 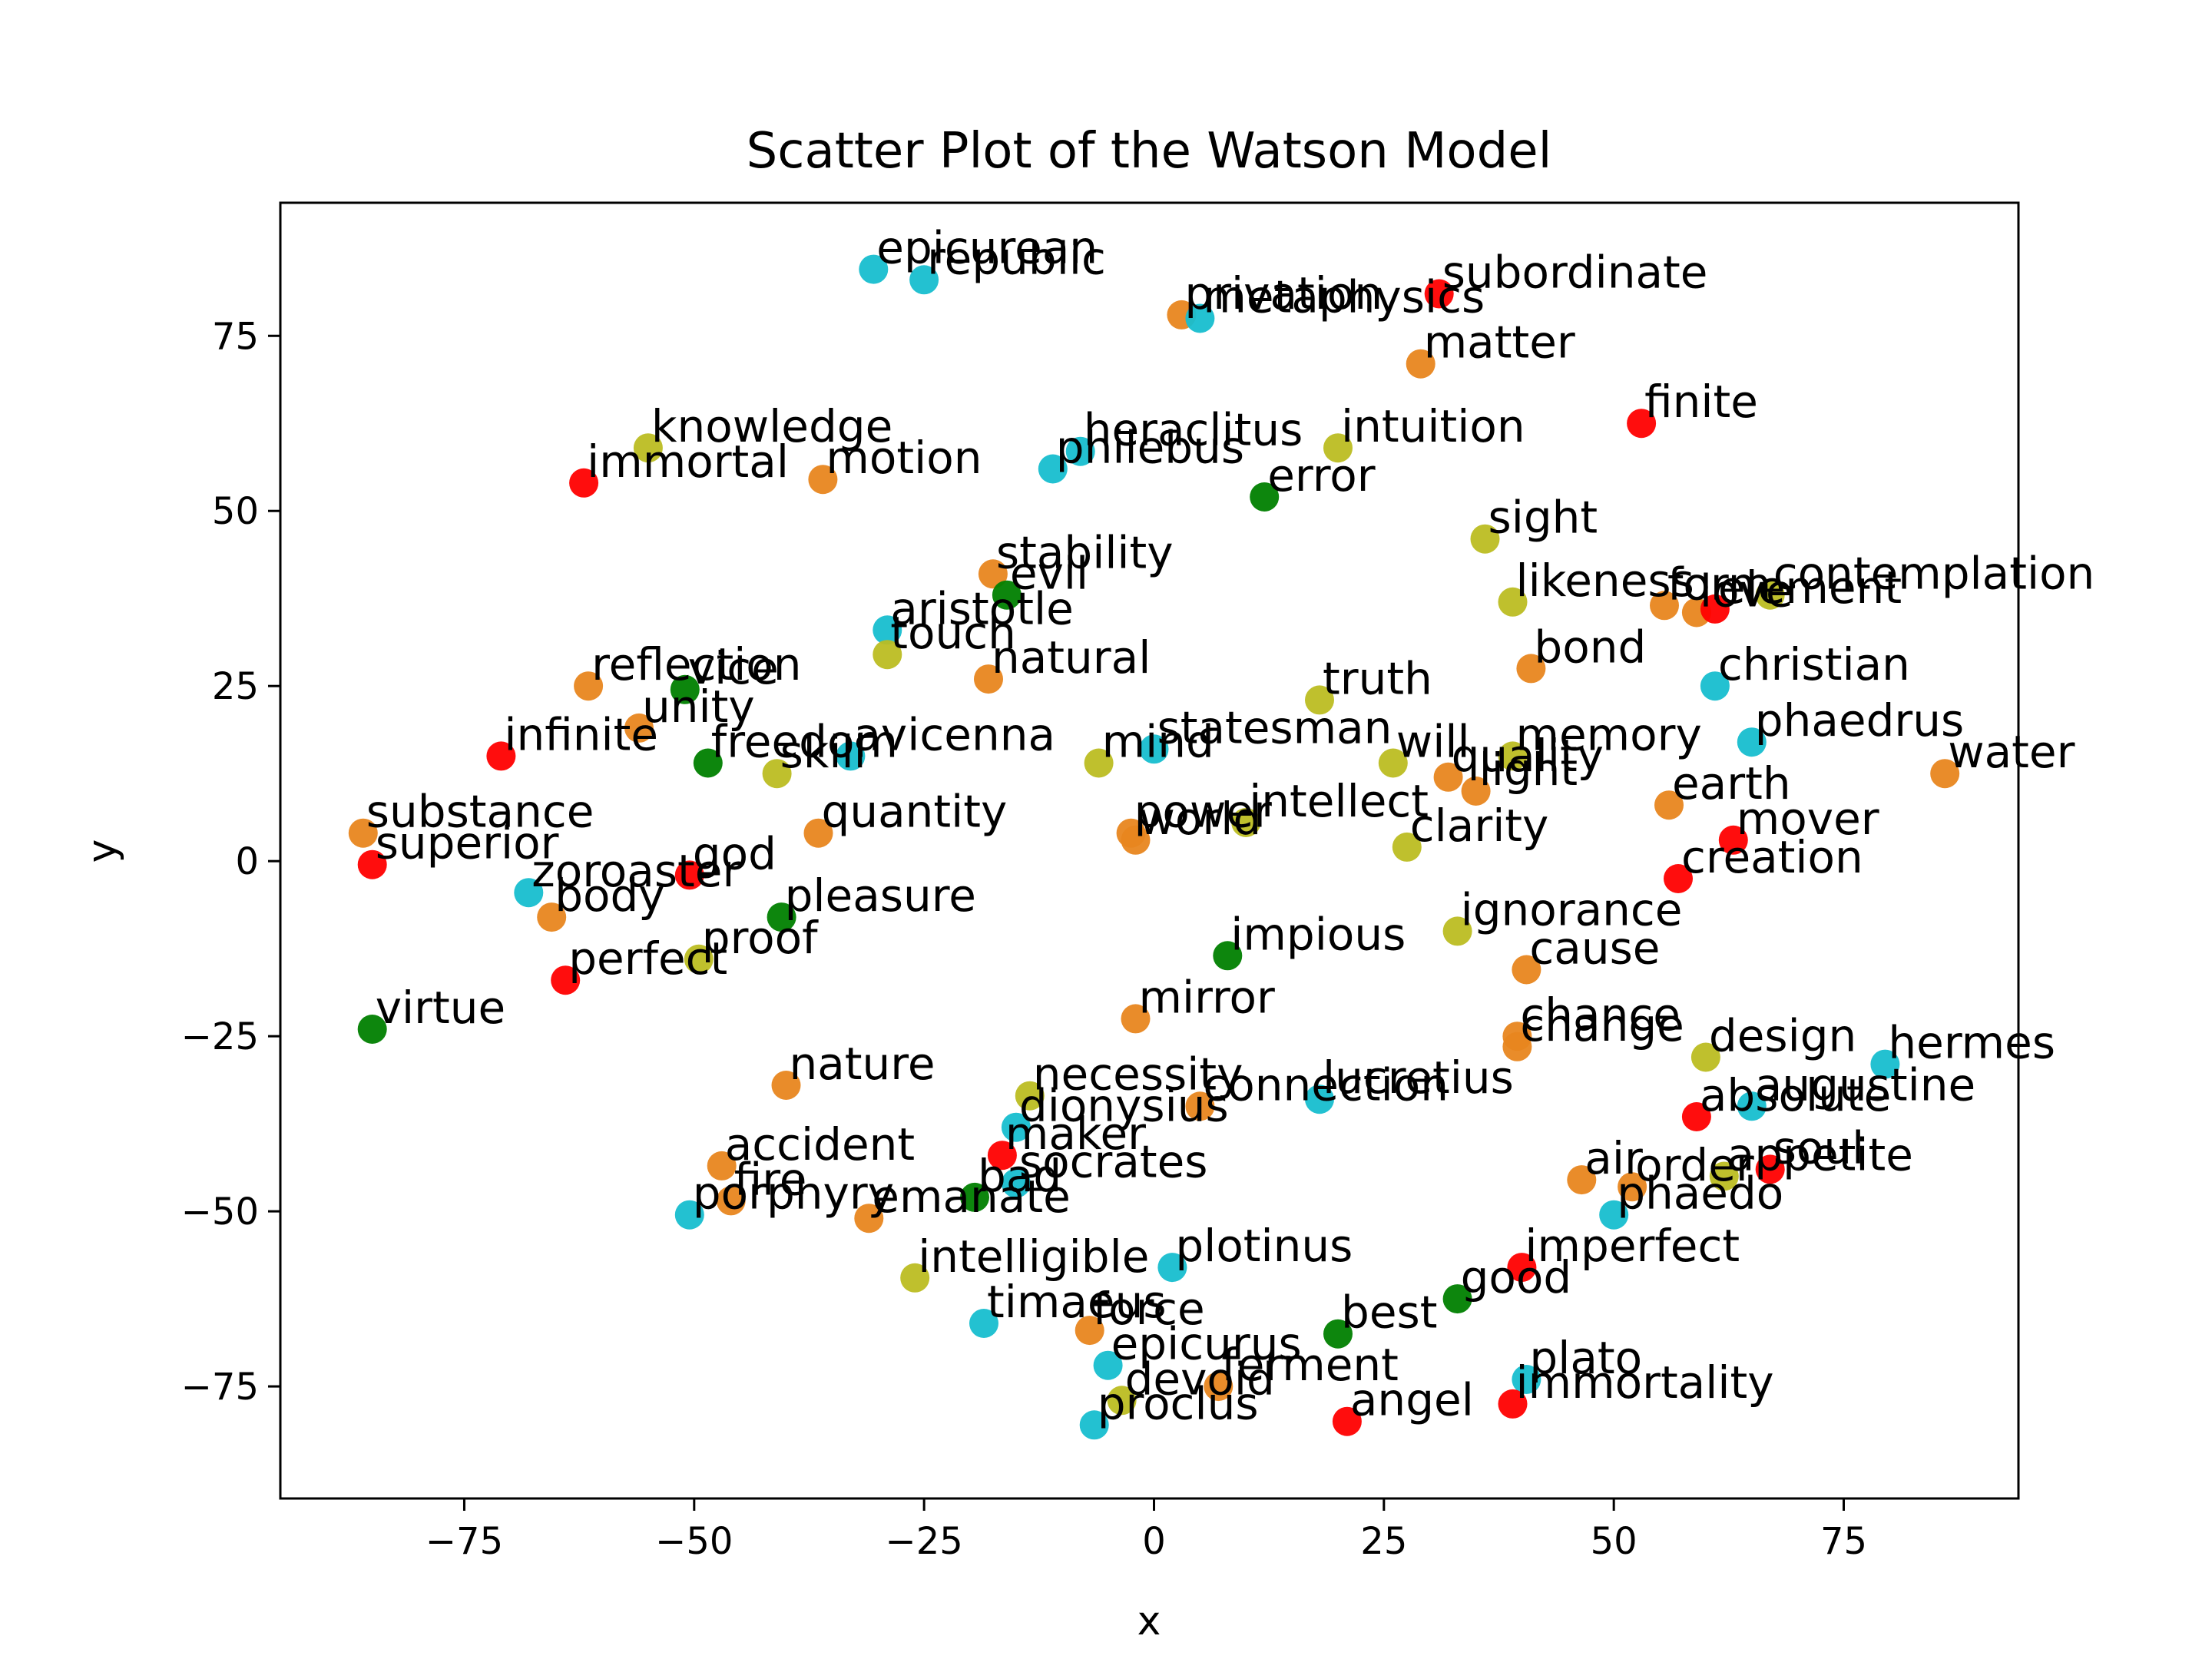 What do you see at coordinates (581, 734) in the screenshot?
I see `point-label: infinite` at bounding box center [581, 734].